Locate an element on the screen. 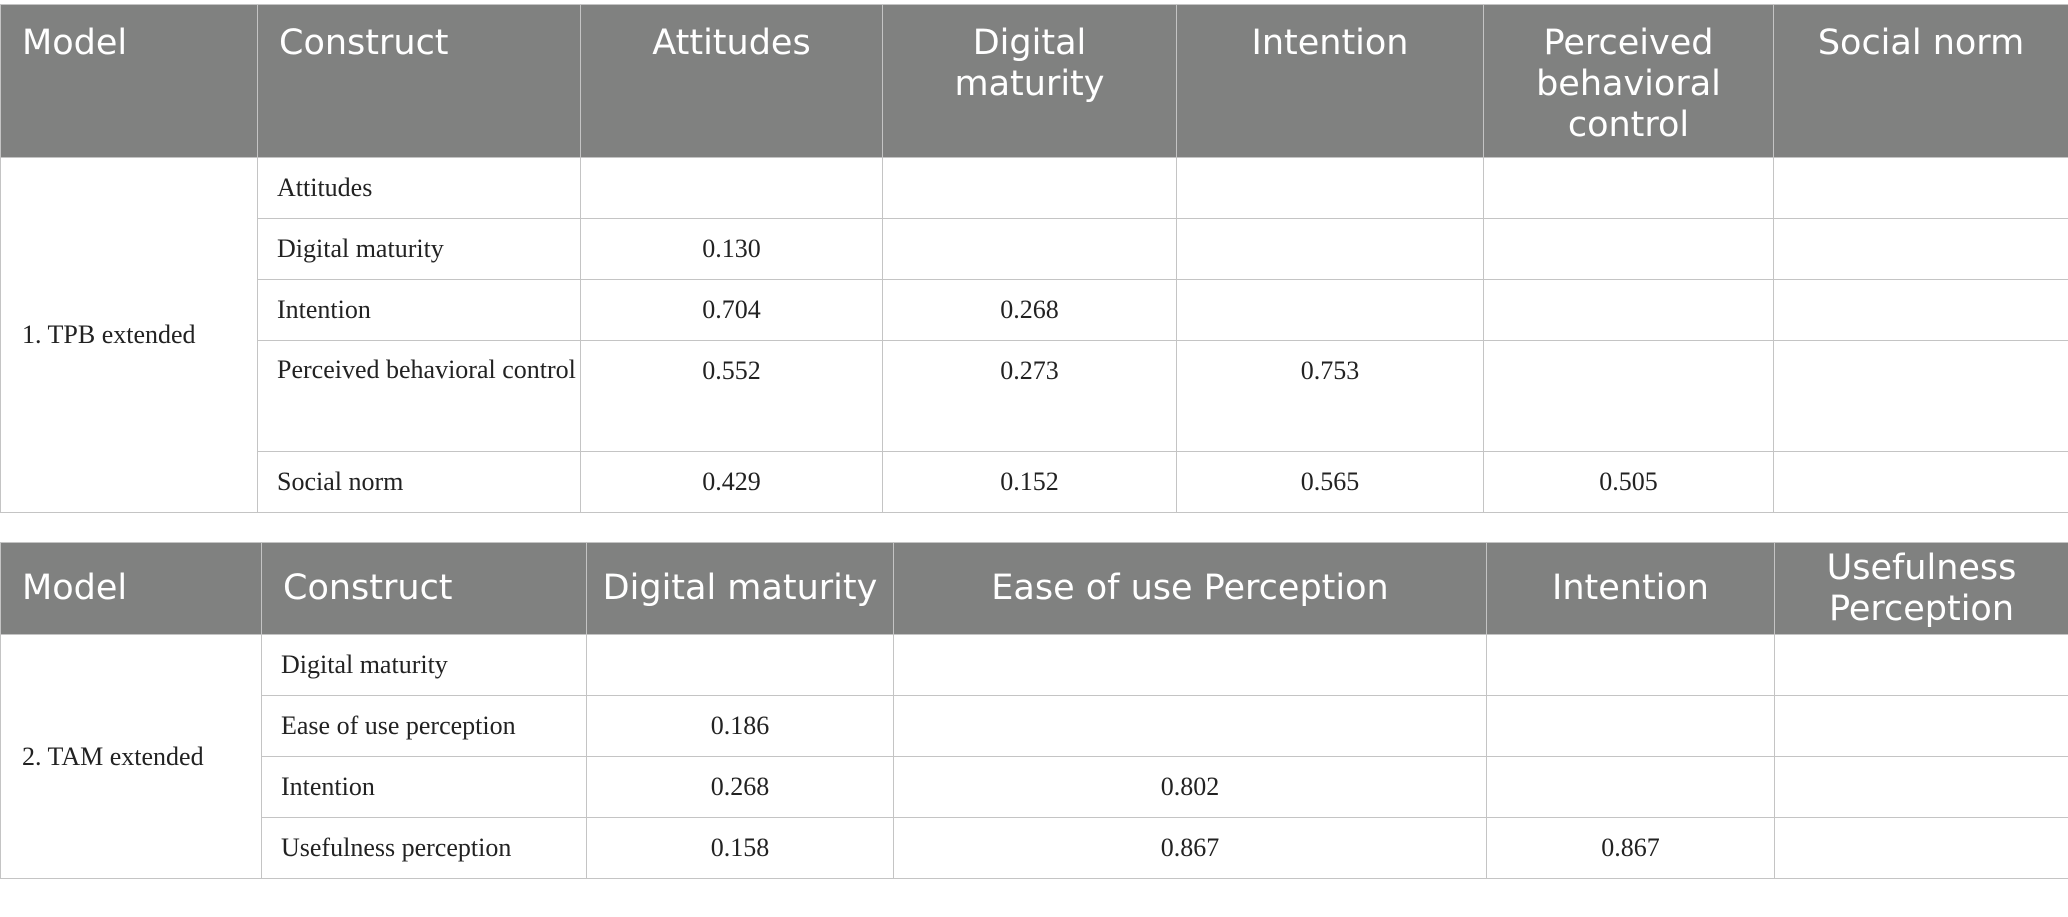  value-cell: 0.158 is located at coordinates (740, 848).